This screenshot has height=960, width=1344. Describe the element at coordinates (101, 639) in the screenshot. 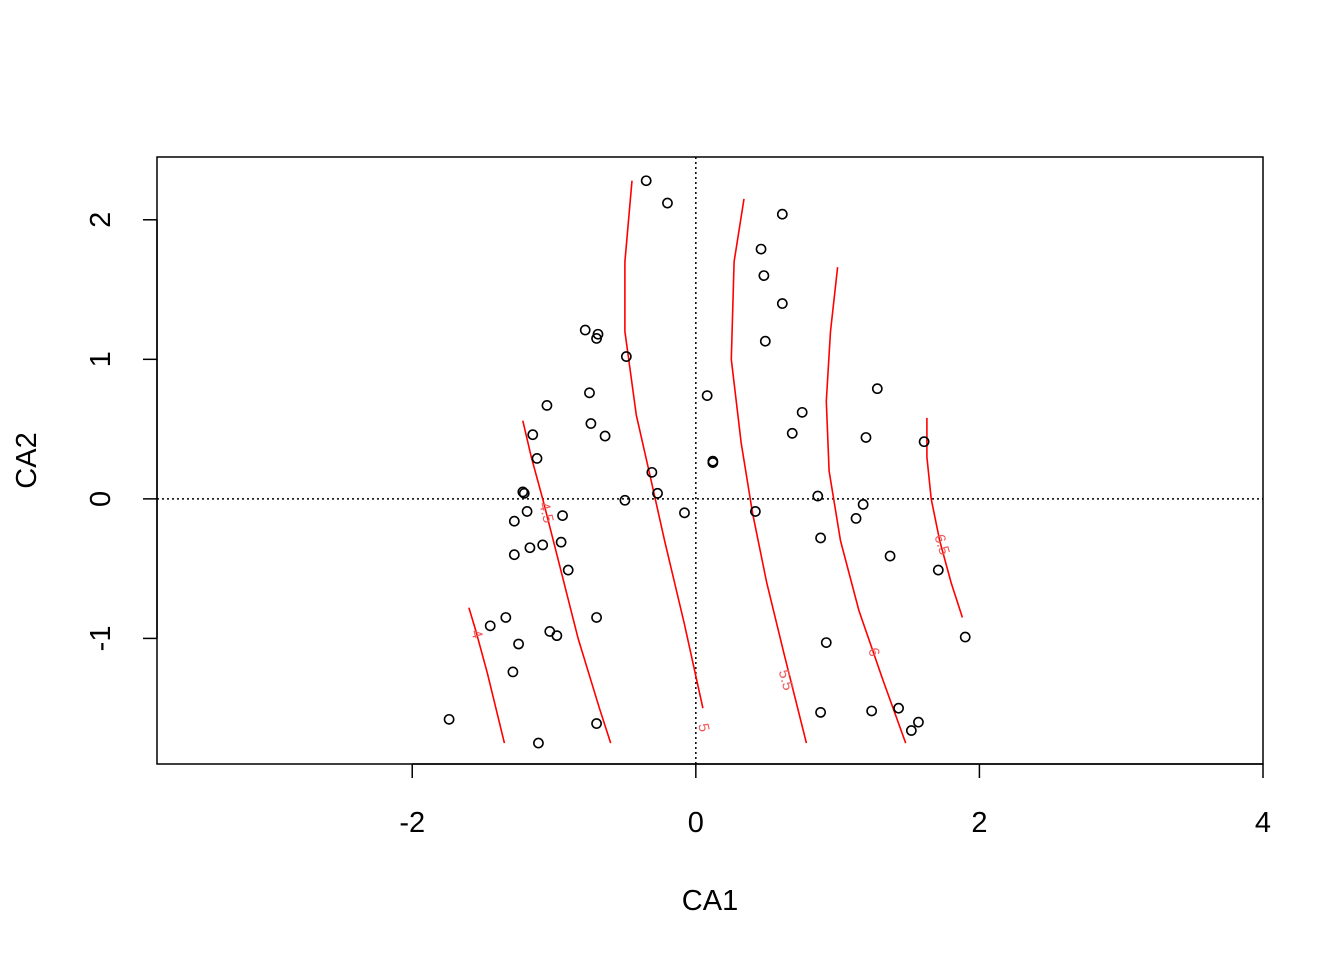

I see `y-tick-label: -1` at that location.